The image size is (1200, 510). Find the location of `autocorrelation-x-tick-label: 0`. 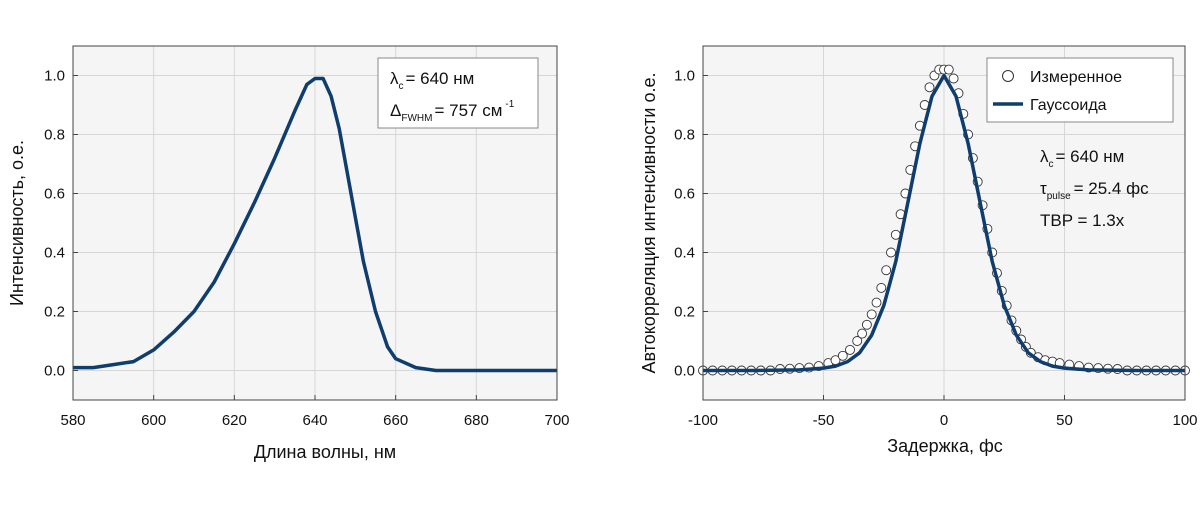

autocorrelation-x-tick-label: 0 is located at coordinates (944, 420).